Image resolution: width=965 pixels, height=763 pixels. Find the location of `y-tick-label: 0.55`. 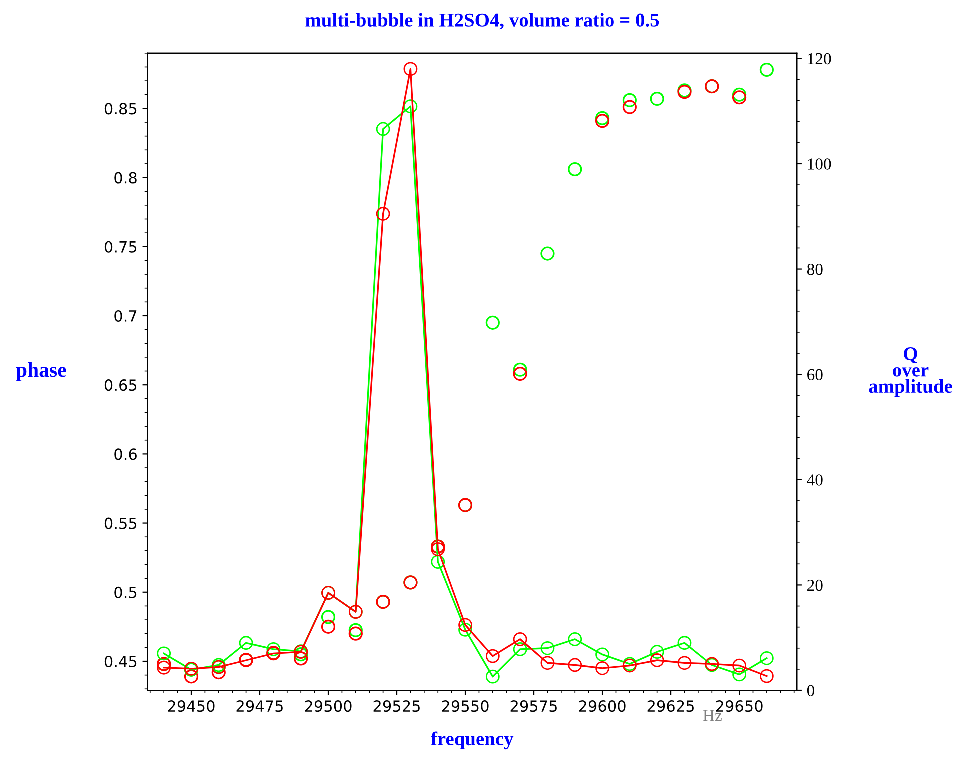

y-tick-label: 0.55 is located at coordinates (120, 524).